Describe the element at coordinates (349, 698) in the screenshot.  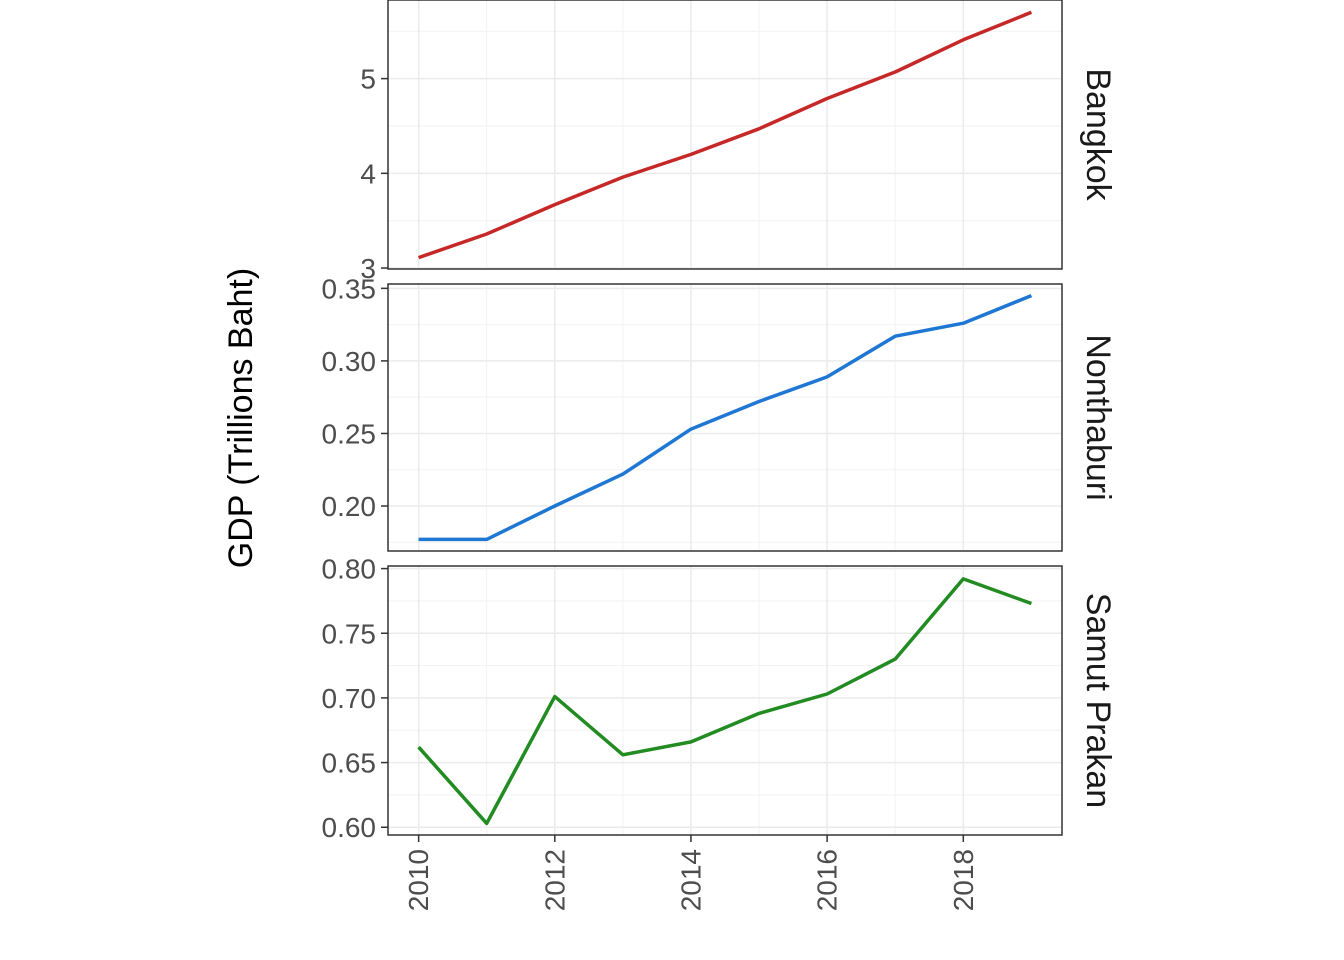
I see `y-tick-label: 0.70` at that location.